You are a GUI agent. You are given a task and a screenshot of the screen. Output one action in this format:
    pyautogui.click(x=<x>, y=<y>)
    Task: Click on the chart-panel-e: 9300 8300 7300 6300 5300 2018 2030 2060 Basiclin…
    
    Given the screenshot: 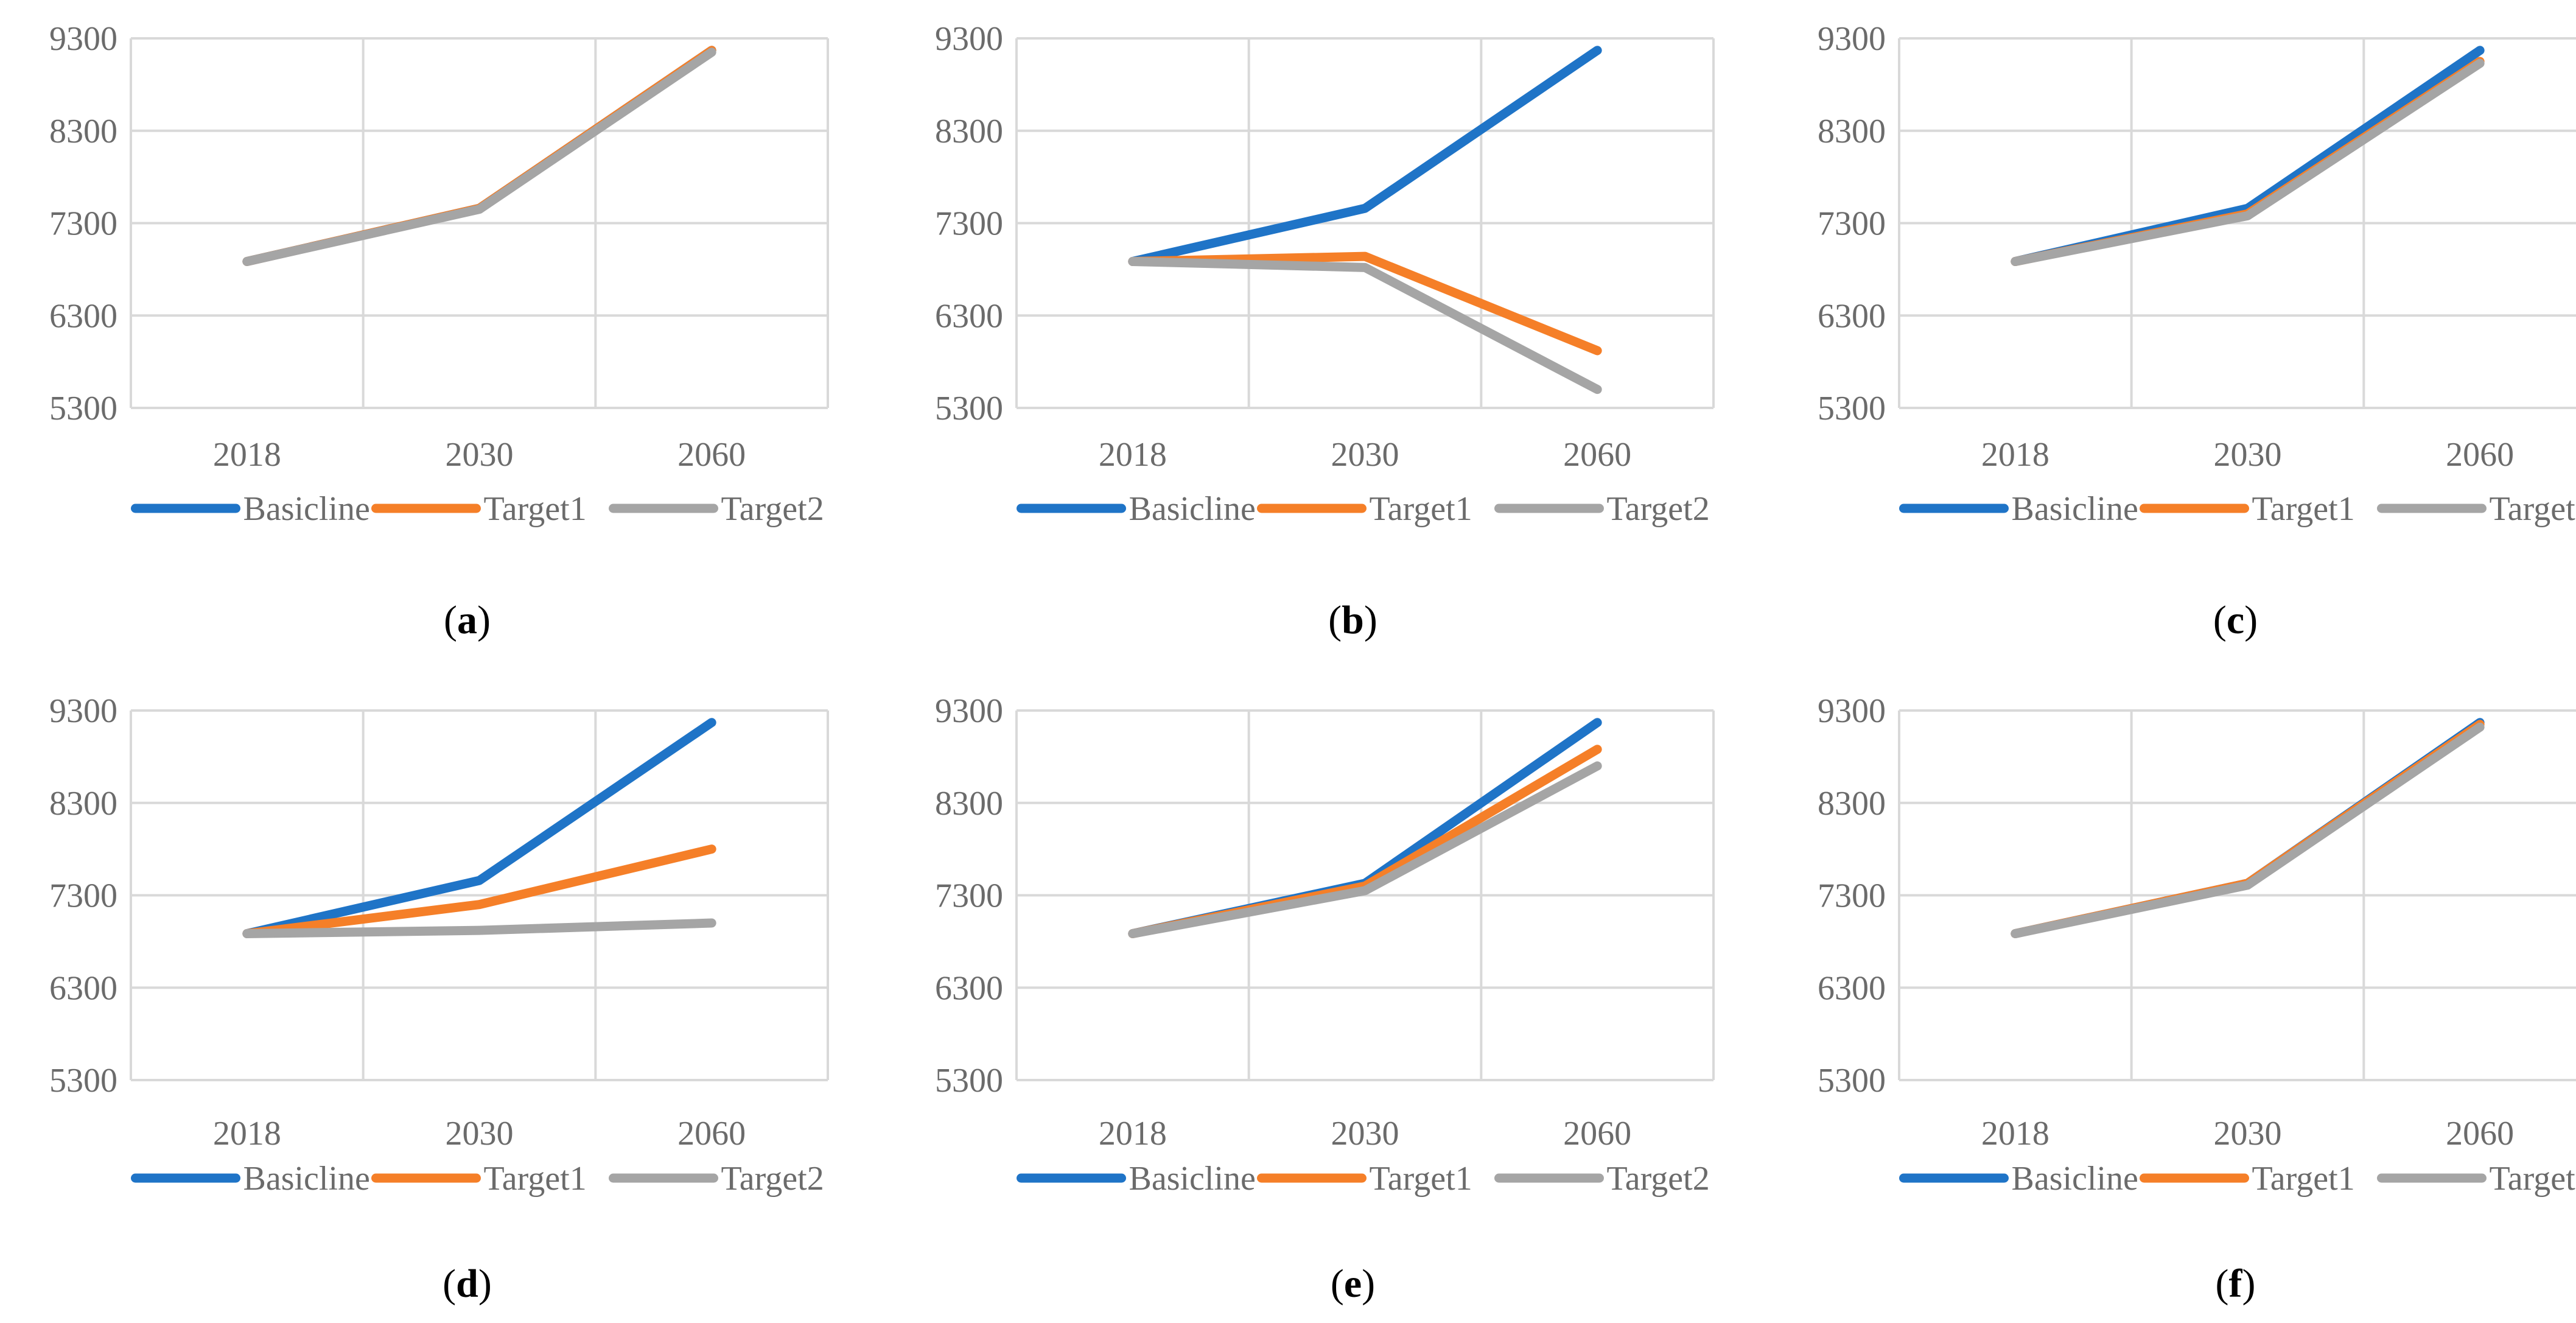 What is the action you would take?
    pyautogui.click(x=1325, y=999)
    